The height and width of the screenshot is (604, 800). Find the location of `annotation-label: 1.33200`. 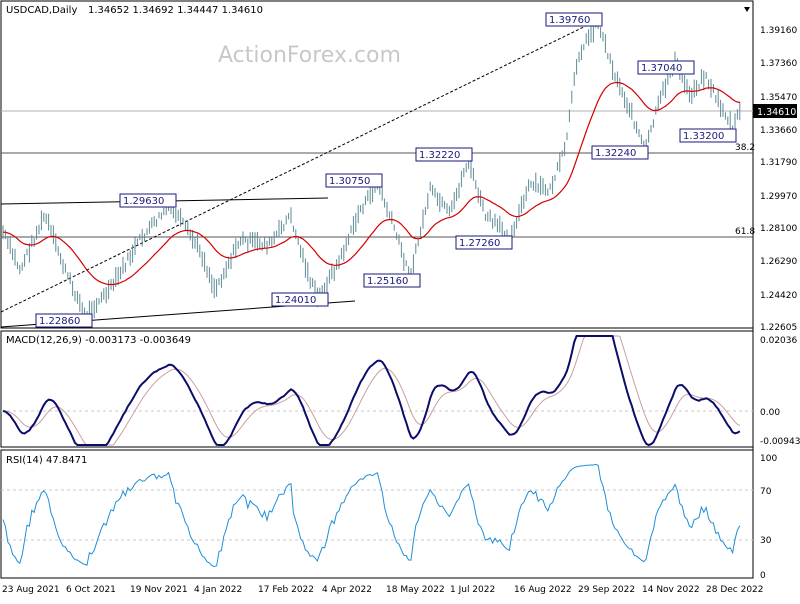

annotation-label: 1.33200 is located at coordinates (703, 136).